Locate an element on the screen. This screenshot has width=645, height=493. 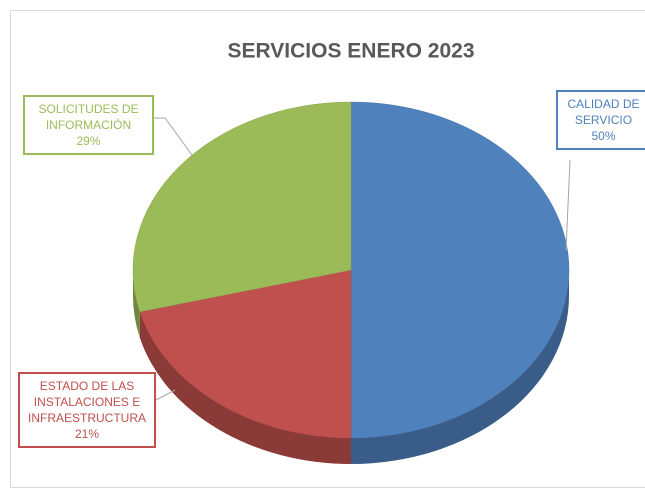
label-value: 29% is located at coordinates (88, 141).